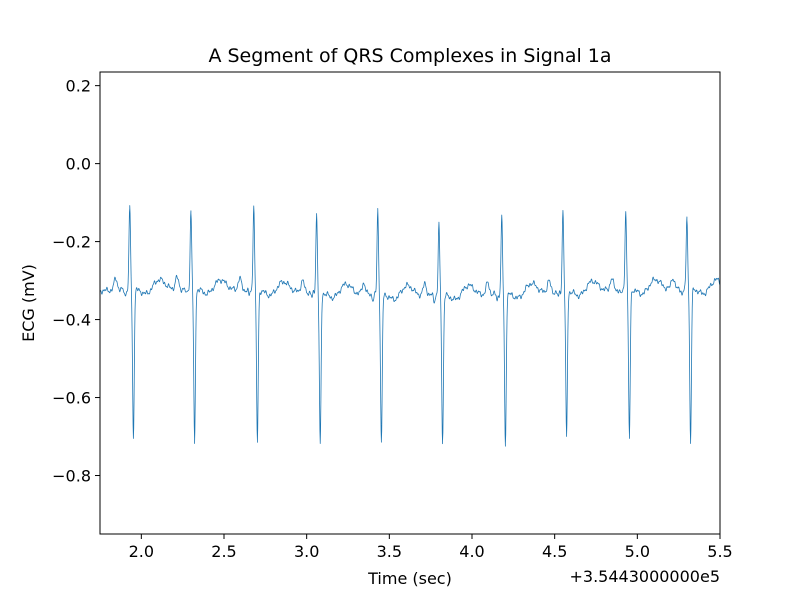 The image size is (800, 600). I want to click on x-tick-label: 5.5, so click(719, 551).